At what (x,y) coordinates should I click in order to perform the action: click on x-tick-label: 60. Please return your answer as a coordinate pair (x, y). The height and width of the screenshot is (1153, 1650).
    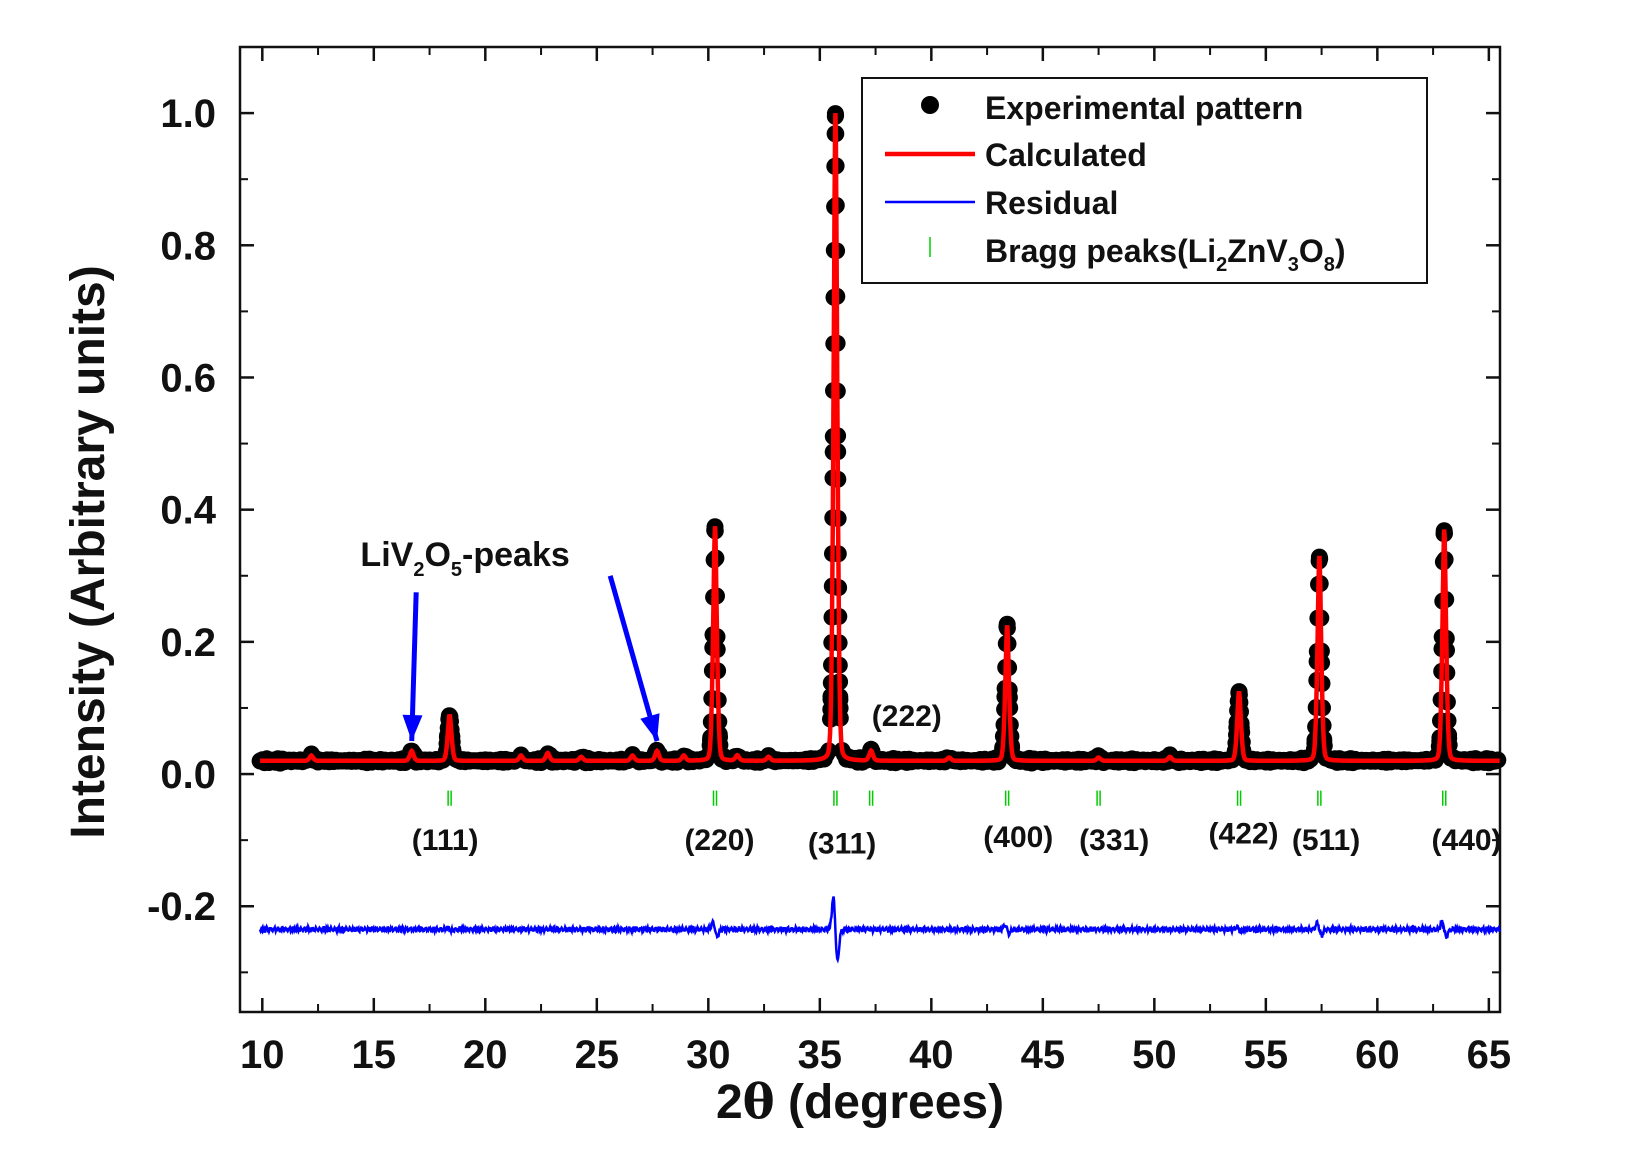
    Looking at the image, I should click on (1377, 1055).